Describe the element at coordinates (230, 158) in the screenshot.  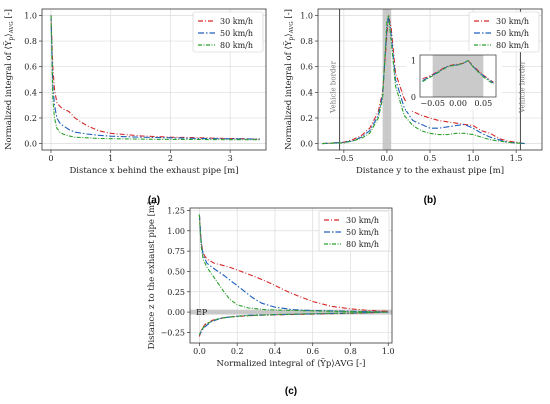
I see `x-tick-label: 3` at that location.